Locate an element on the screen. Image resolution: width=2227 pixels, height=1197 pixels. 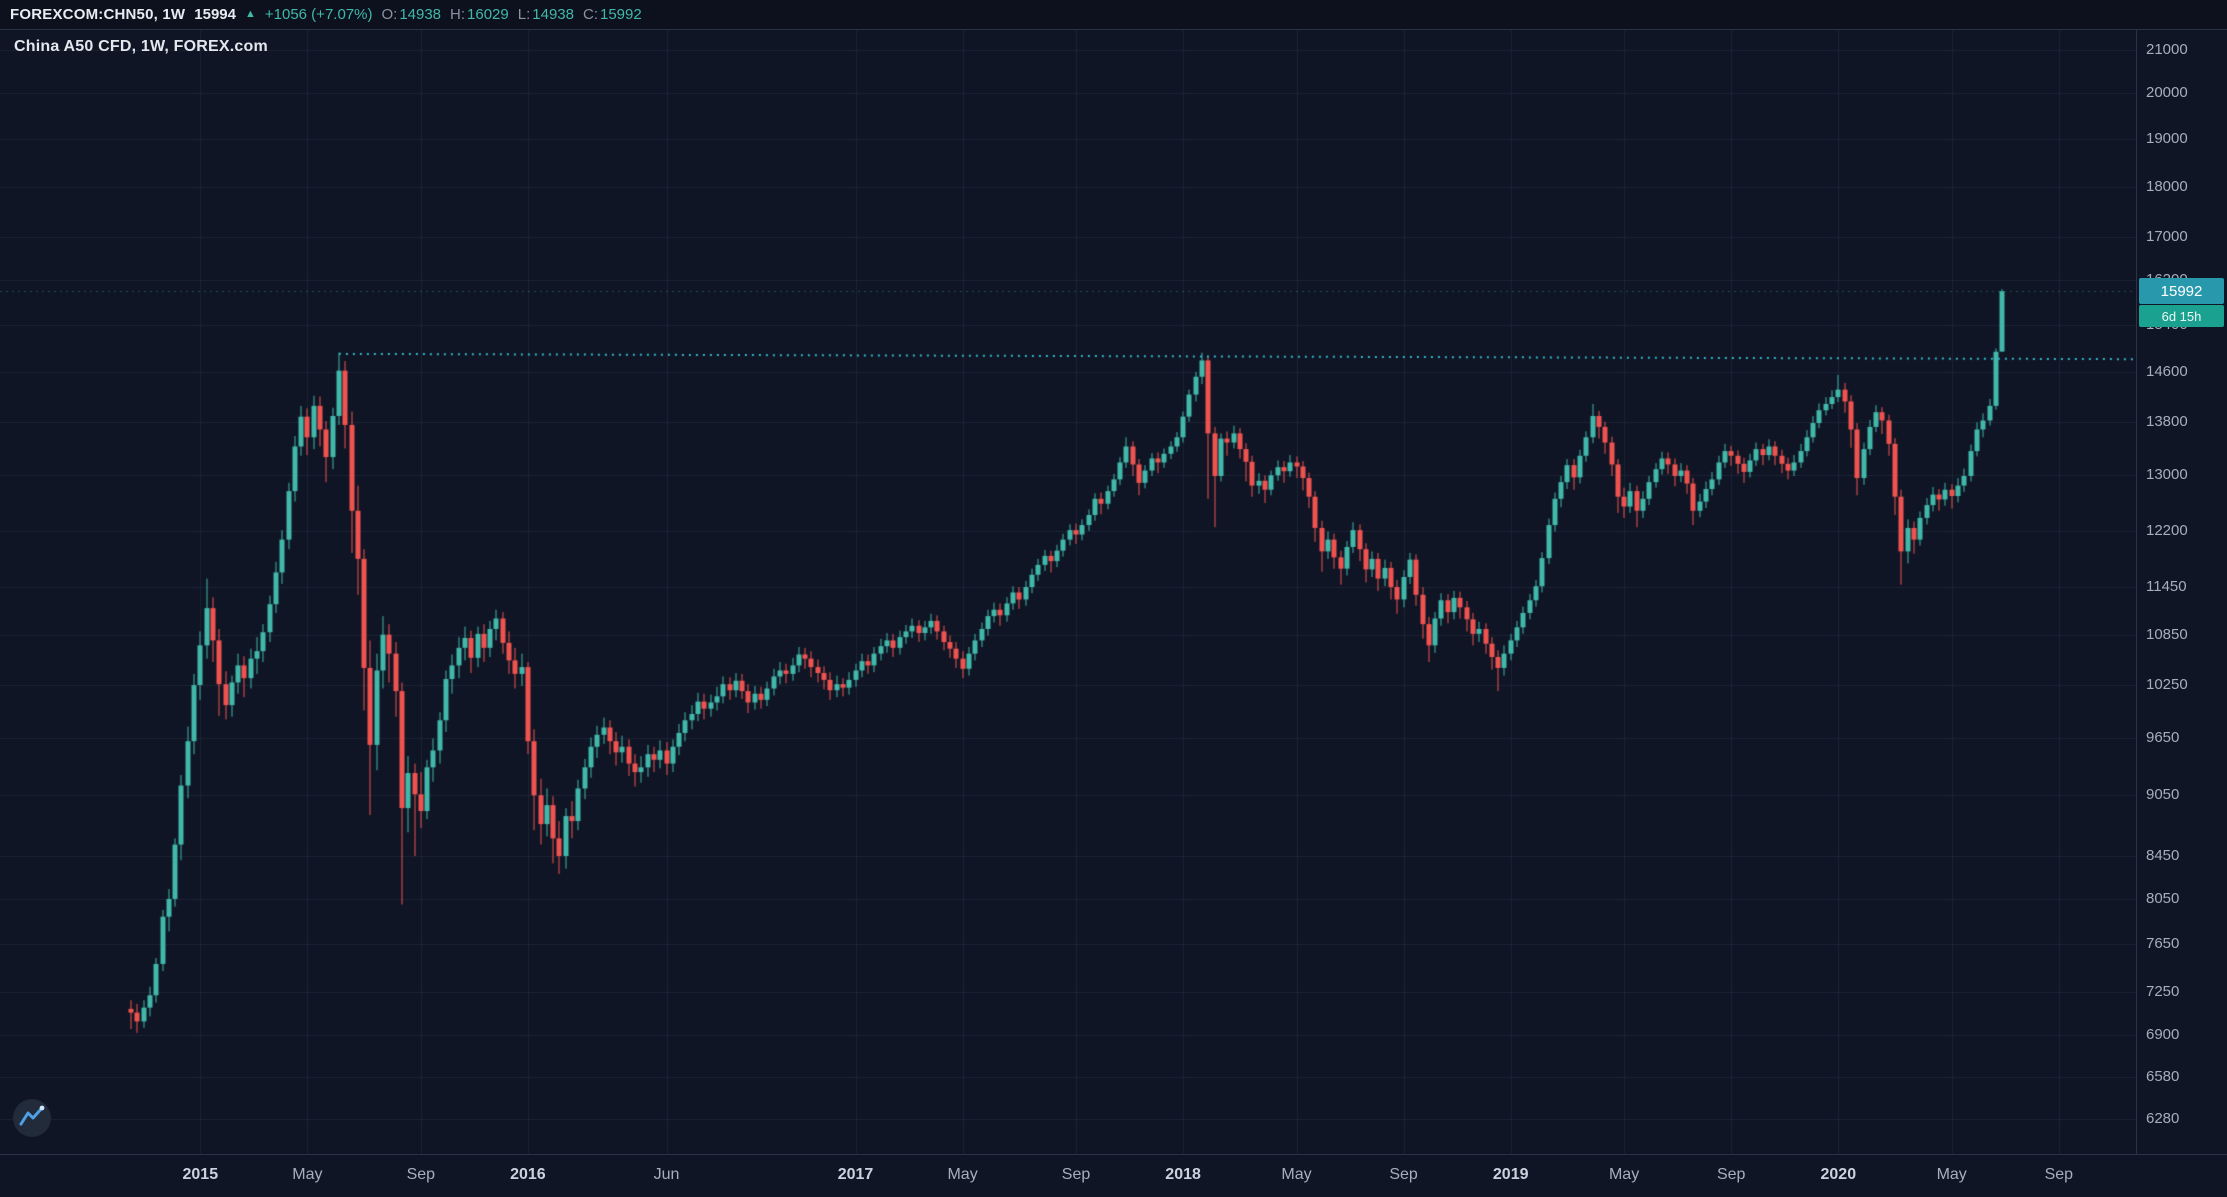
time-tick-label: 2019 is located at coordinates (1510, 1174).